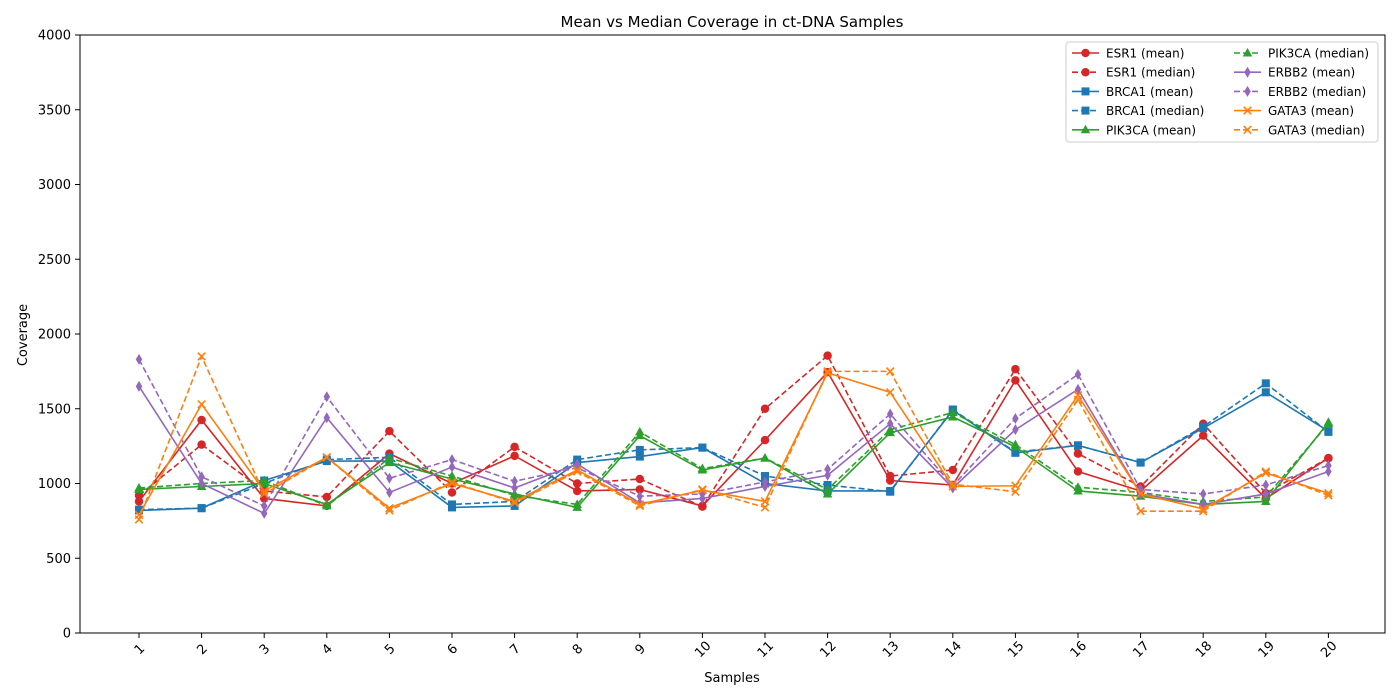 This screenshot has height=700, width=1400. I want to click on y-tick-label: 2500, so click(54, 260).